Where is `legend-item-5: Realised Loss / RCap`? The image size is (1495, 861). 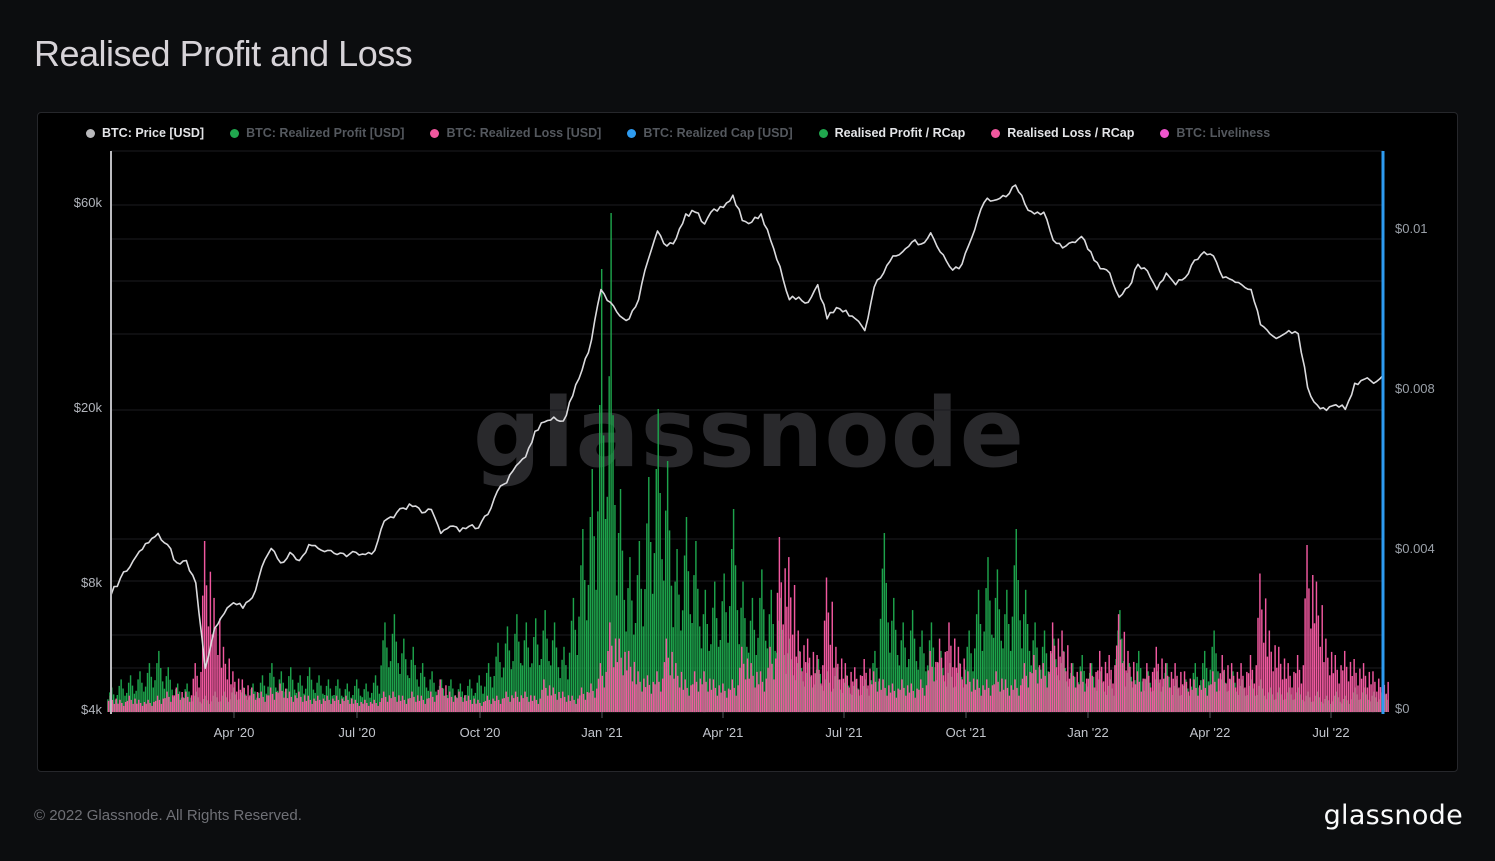 legend-item-5: Realised Loss / RCap is located at coordinates (1062, 133).